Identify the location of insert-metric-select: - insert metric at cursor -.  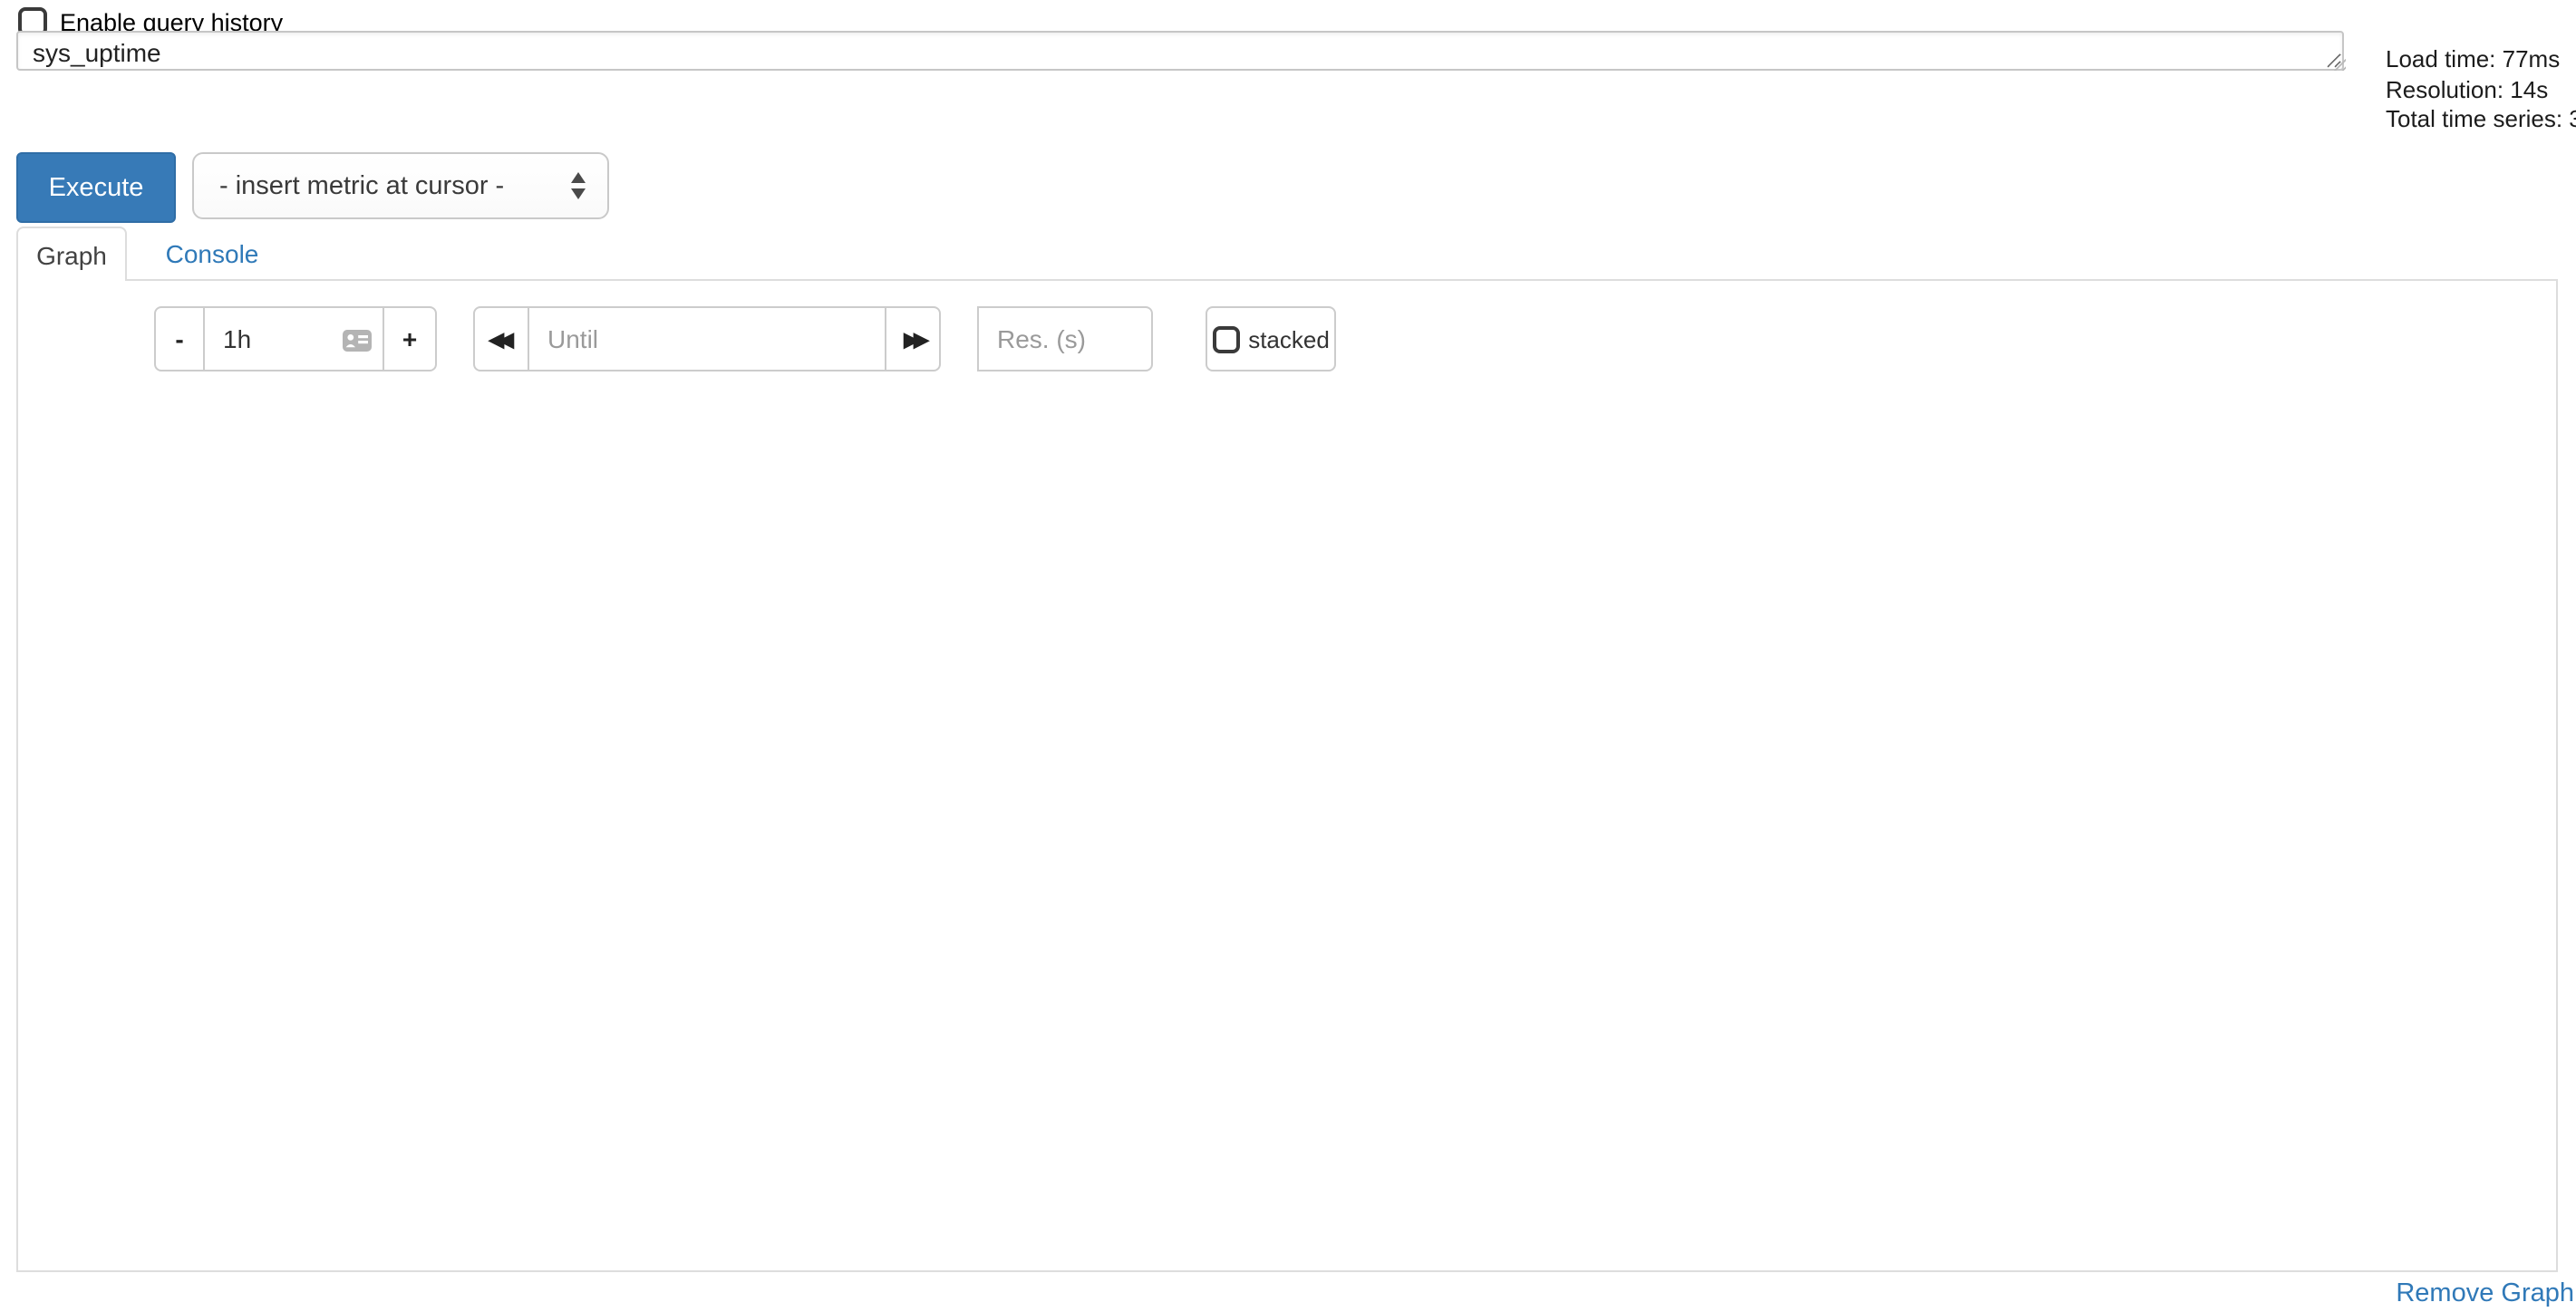
(400, 186).